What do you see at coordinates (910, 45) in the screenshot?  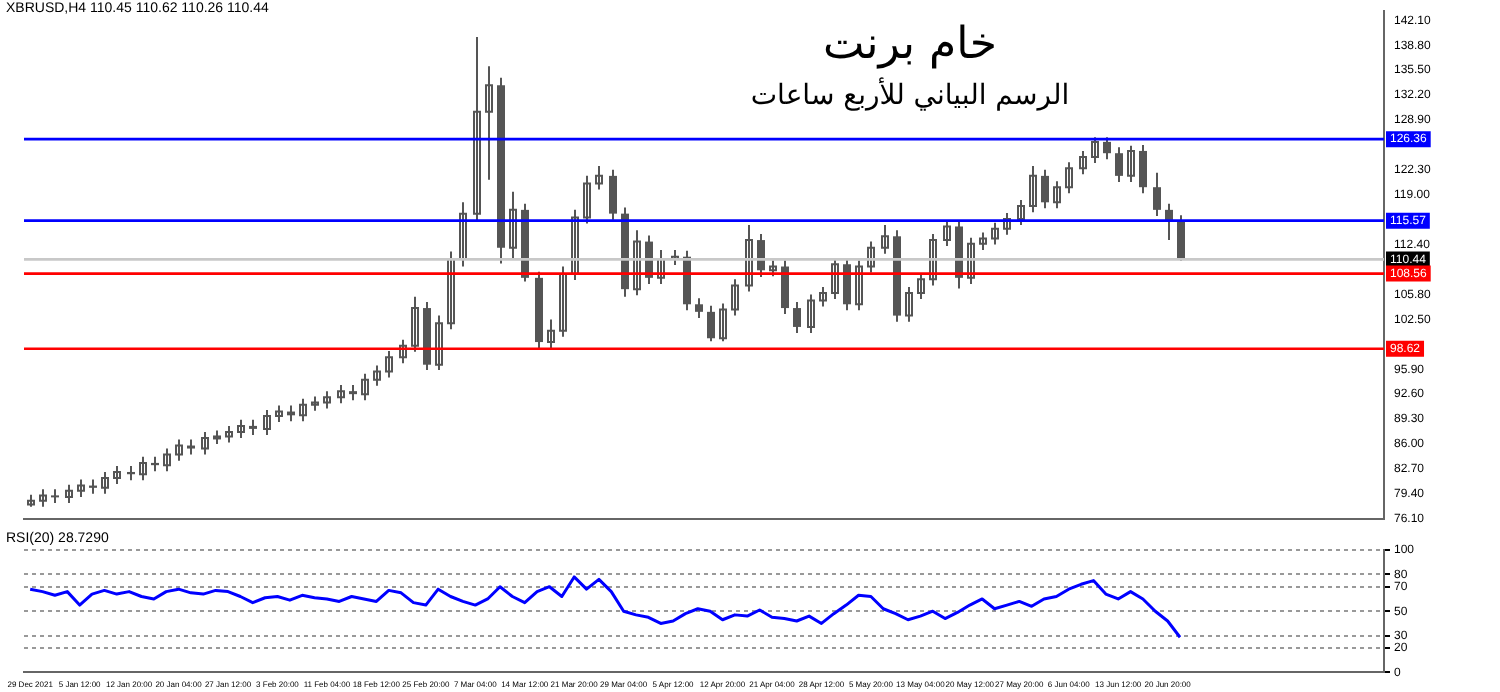 I see `chart-title: خام برنت` at bounding box center [910, 45].